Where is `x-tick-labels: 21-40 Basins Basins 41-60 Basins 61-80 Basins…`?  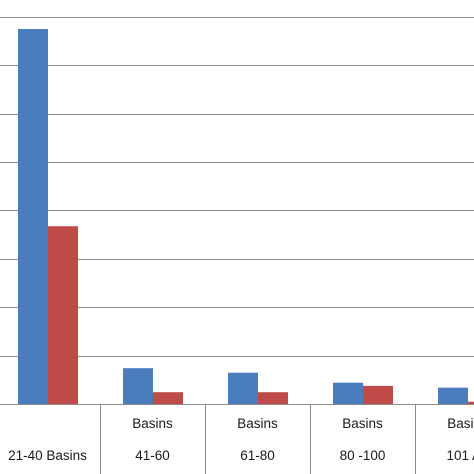 x-tick-labels: 21-40 Basins Basins 41-60 Basins 61-80 Basins… is located at coordinates (241, 439).